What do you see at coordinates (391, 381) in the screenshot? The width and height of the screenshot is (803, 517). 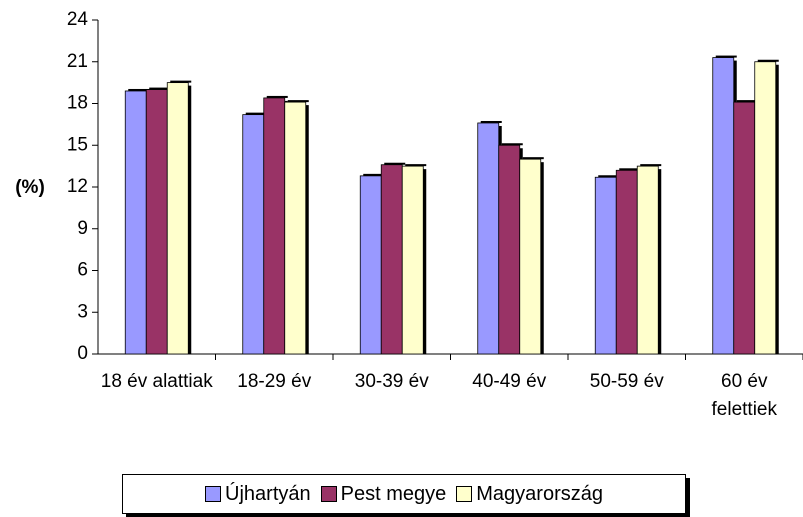 I see `x-tick-label: 30-39 év` at bounding box center [391, 381].